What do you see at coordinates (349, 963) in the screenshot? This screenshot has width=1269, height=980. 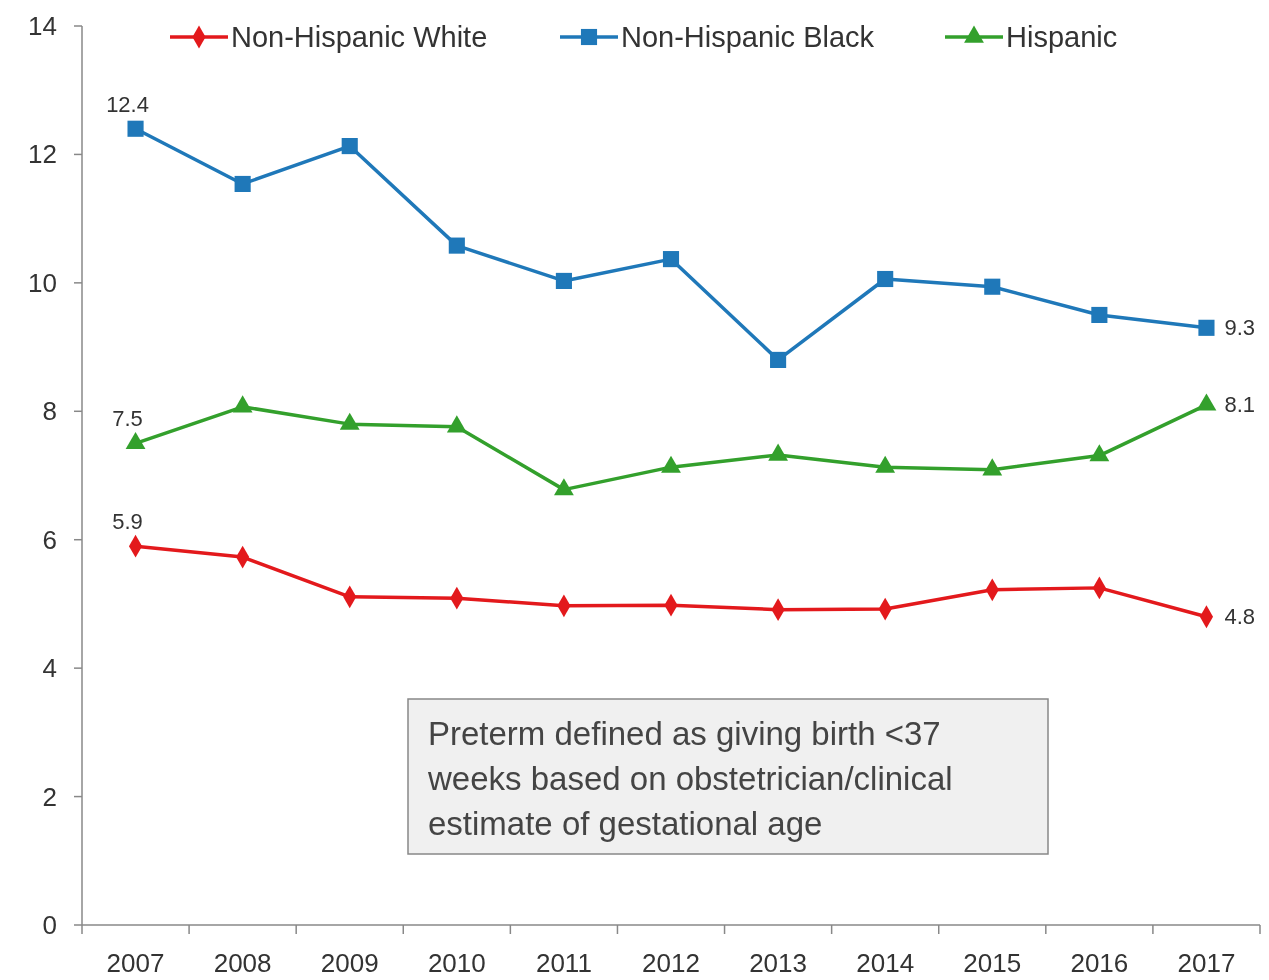 I see `x-tick-label: 2009` at bounding box center [349, 963].